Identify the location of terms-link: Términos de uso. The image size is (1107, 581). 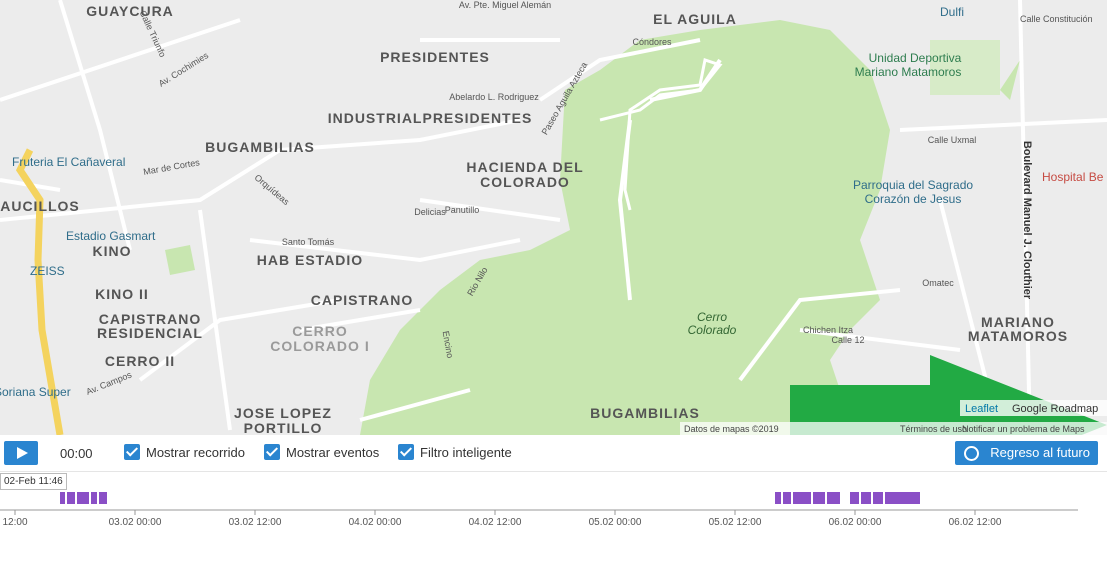
(933, 429).